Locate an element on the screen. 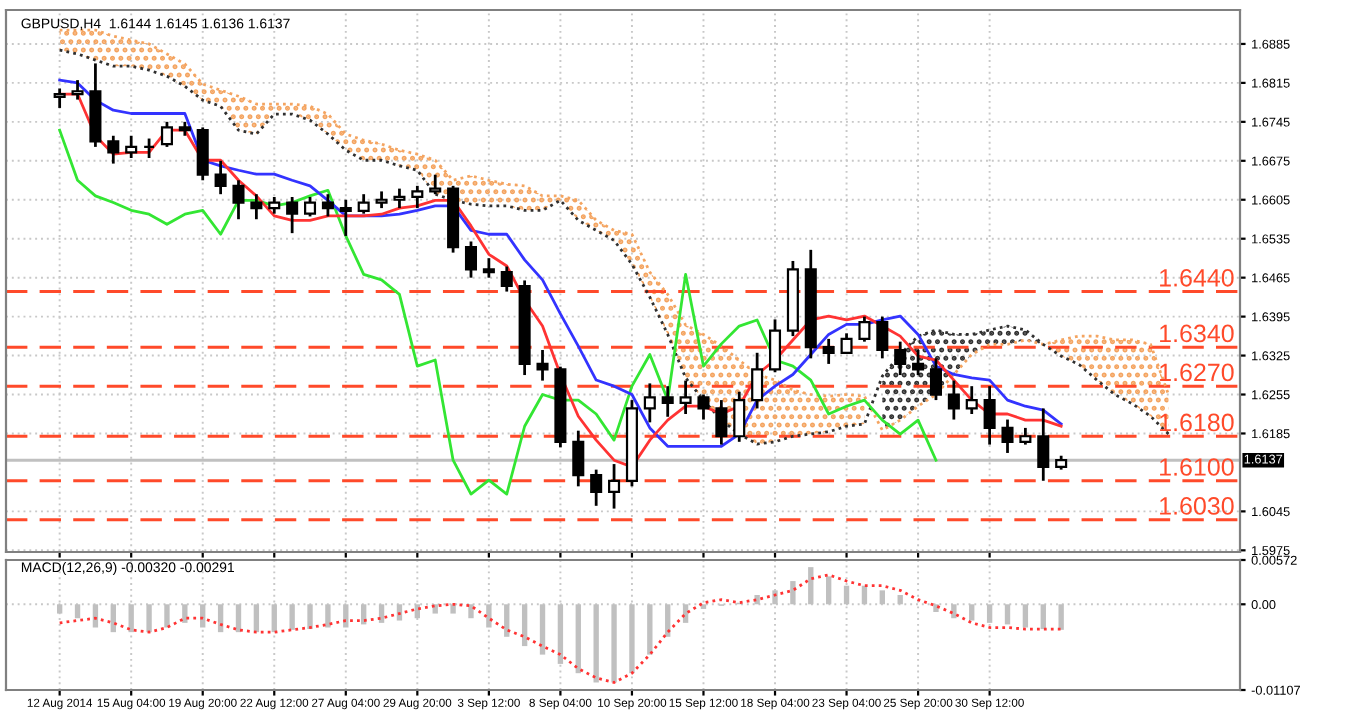  ref-line-label: 1.6340 is located at coordinates (1197, 333).